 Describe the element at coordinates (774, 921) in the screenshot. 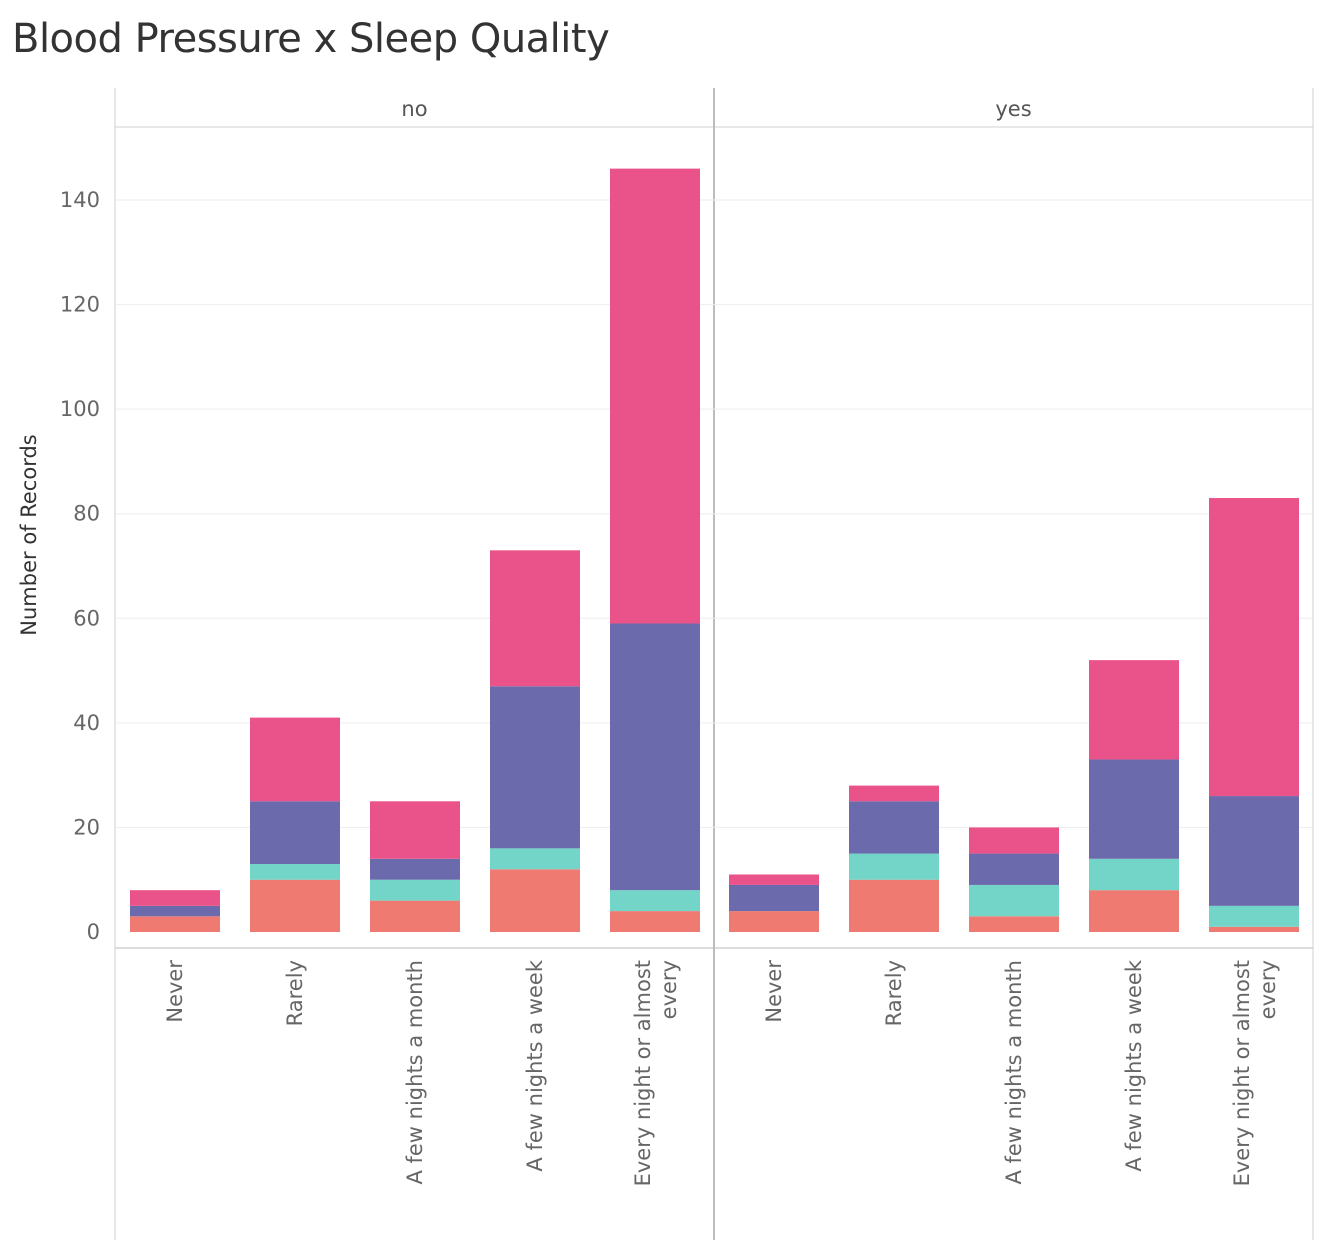

I see `bar-yes-0-s0` at that location.